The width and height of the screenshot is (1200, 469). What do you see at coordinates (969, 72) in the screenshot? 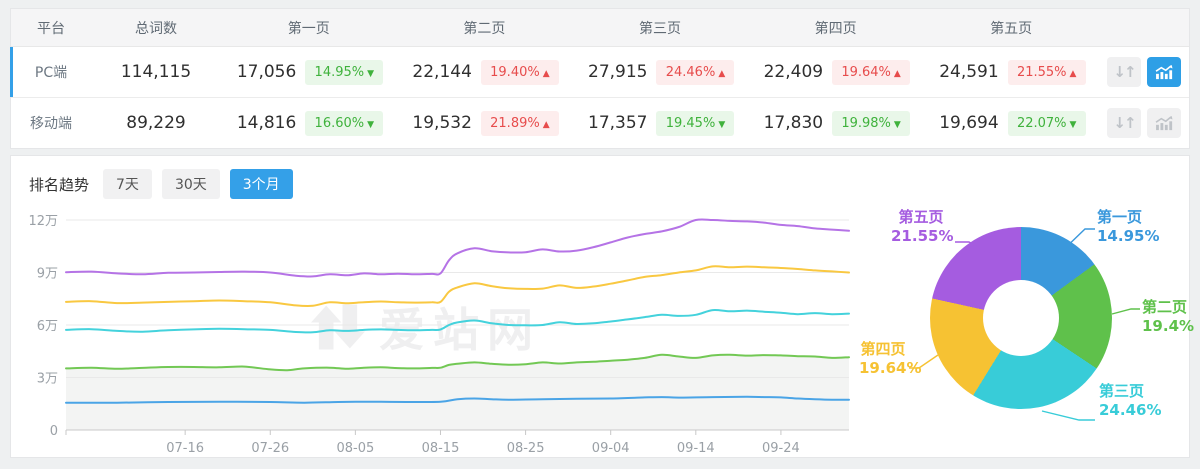
I see `keyword-count: 24,591` at bounding box center [969, 72].